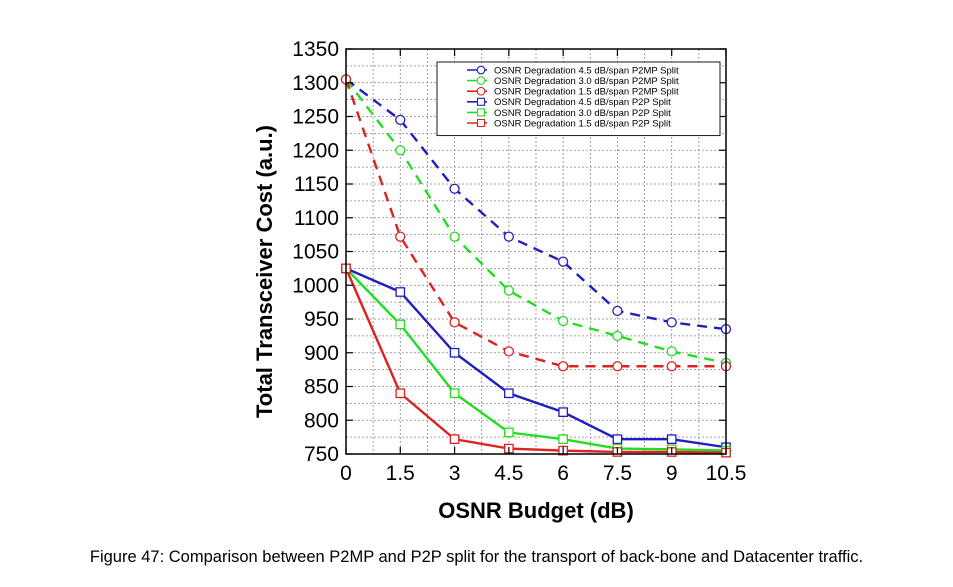 This screenshot has width=953, height=587. I want to click on legend-item: OSNR Degradation 4.5 dB/span P2P Split, so click(569, 102).